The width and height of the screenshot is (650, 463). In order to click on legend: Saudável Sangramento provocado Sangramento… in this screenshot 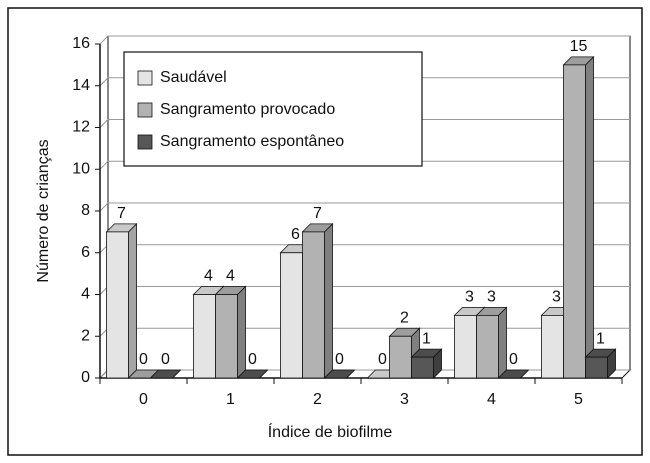, I will do `click(273, 109)`.